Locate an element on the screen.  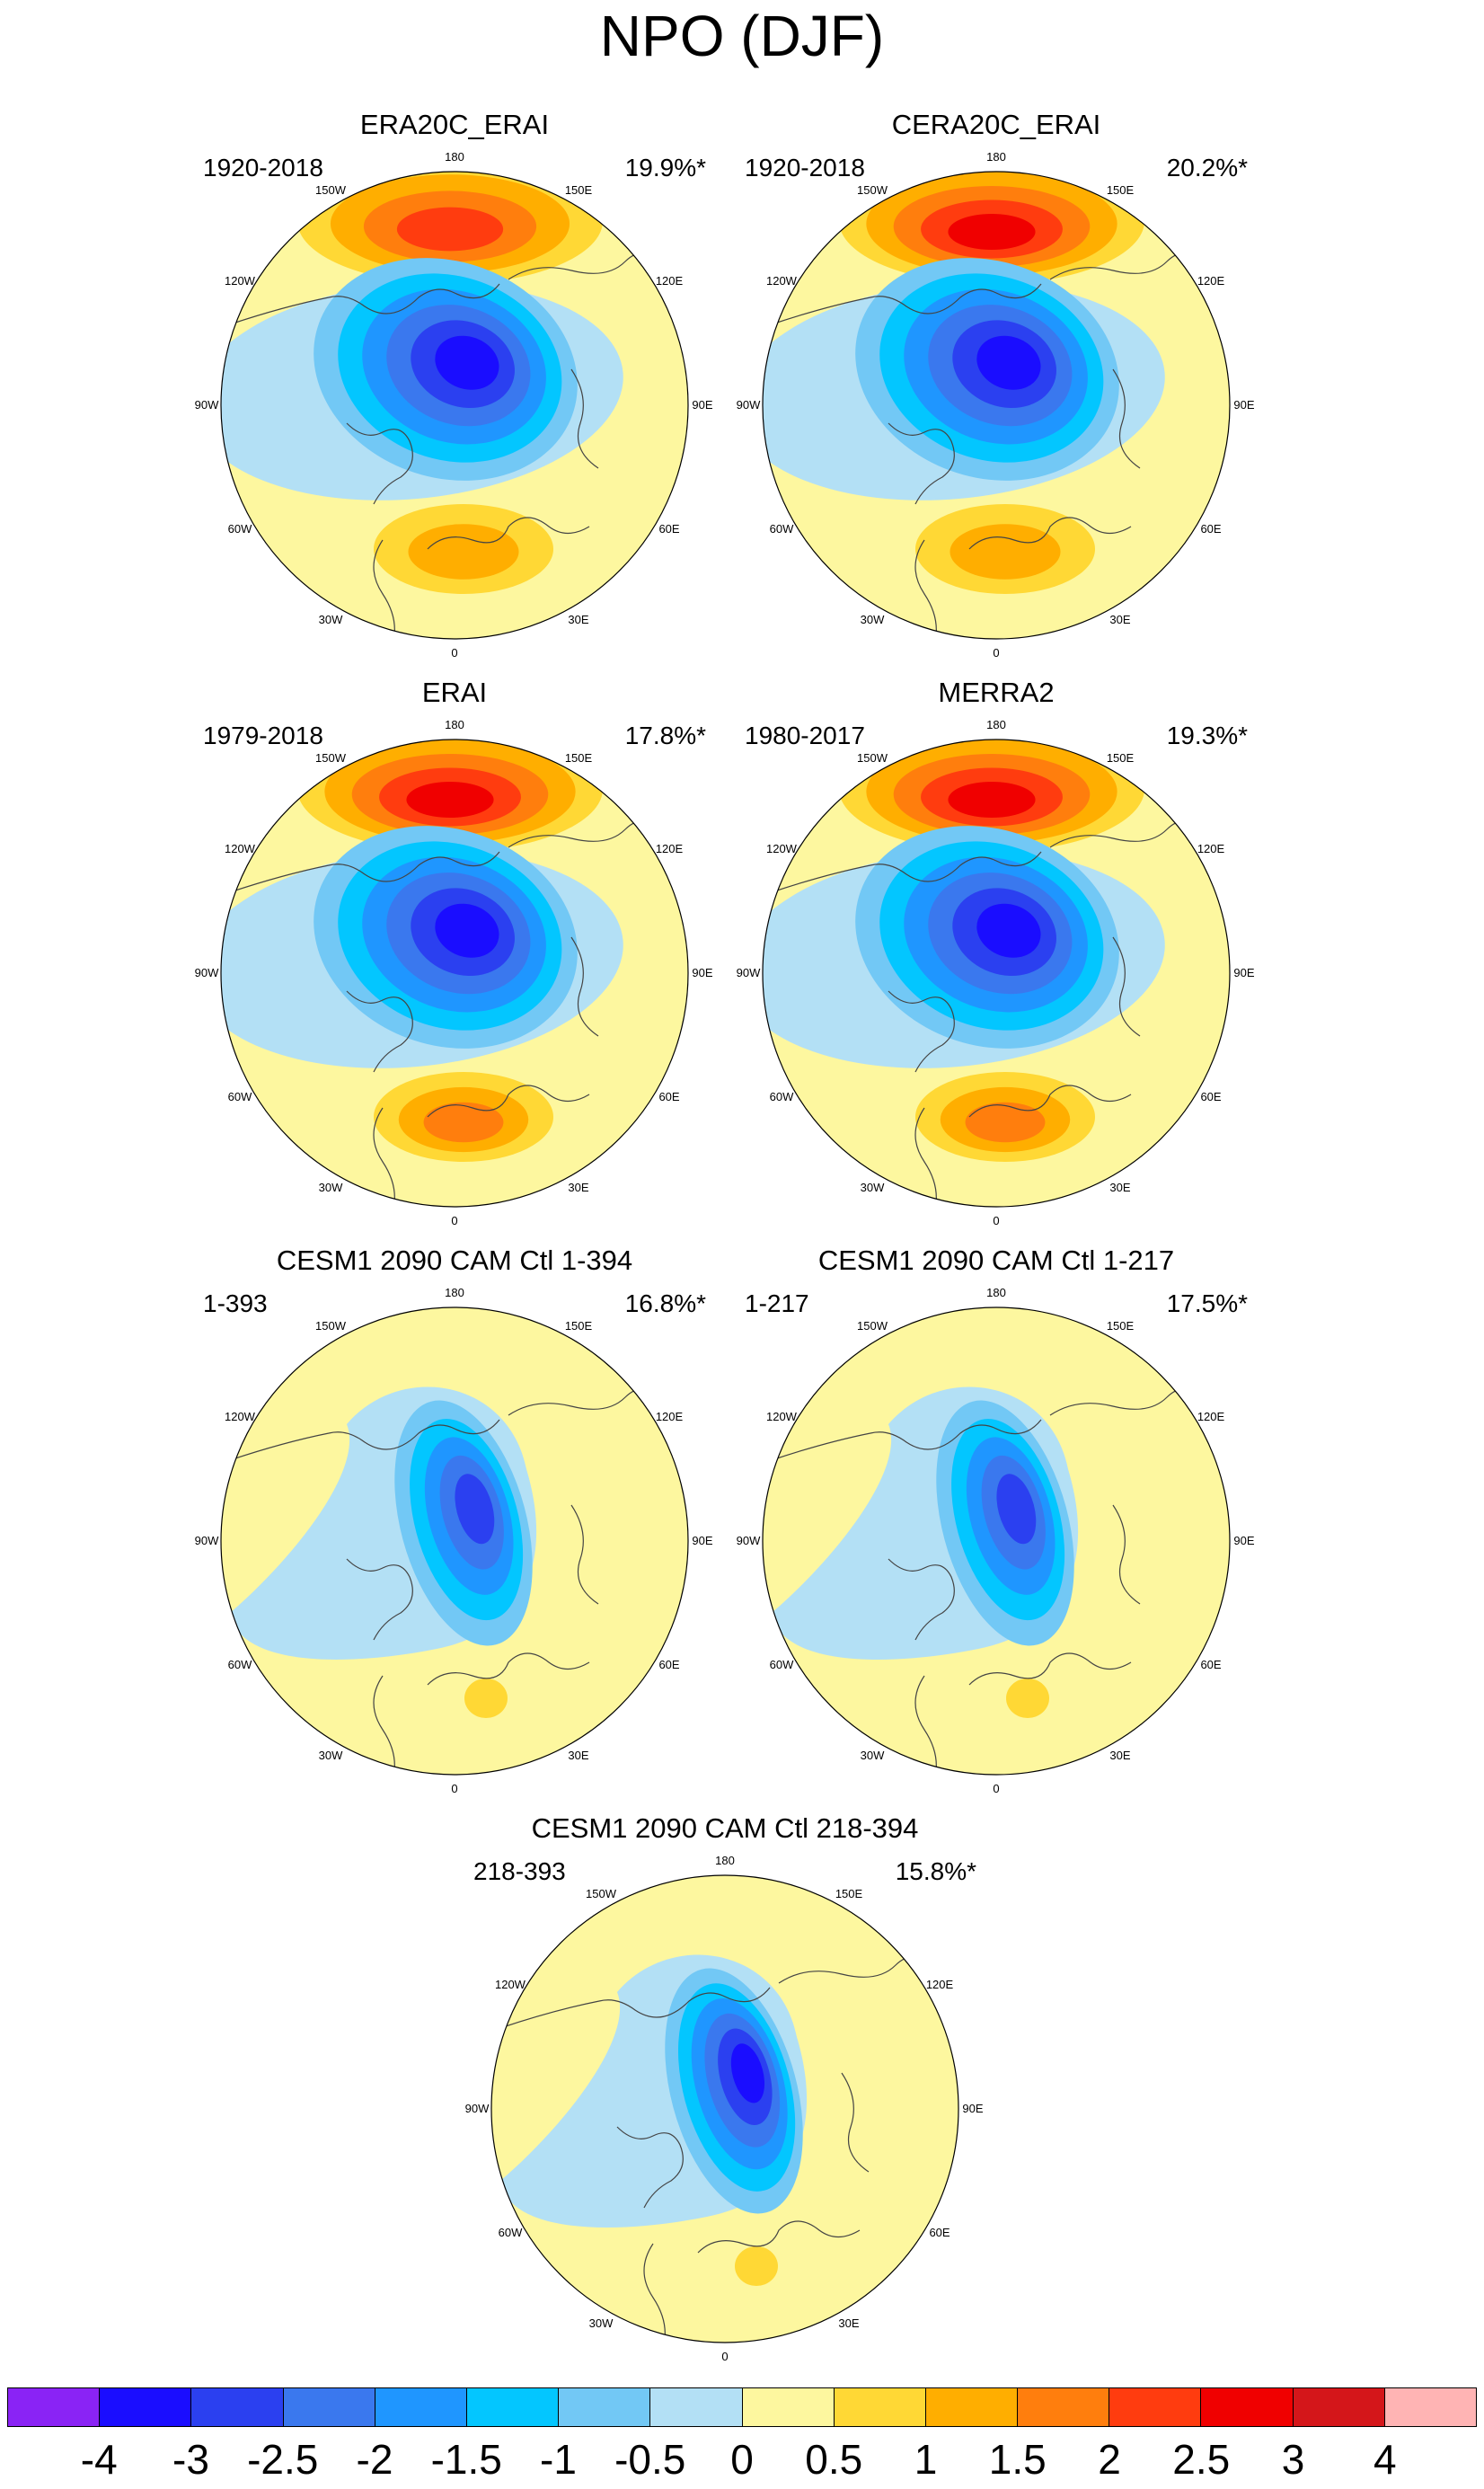
panel-period: 1980-2017 is located at coordinates (805, 735).